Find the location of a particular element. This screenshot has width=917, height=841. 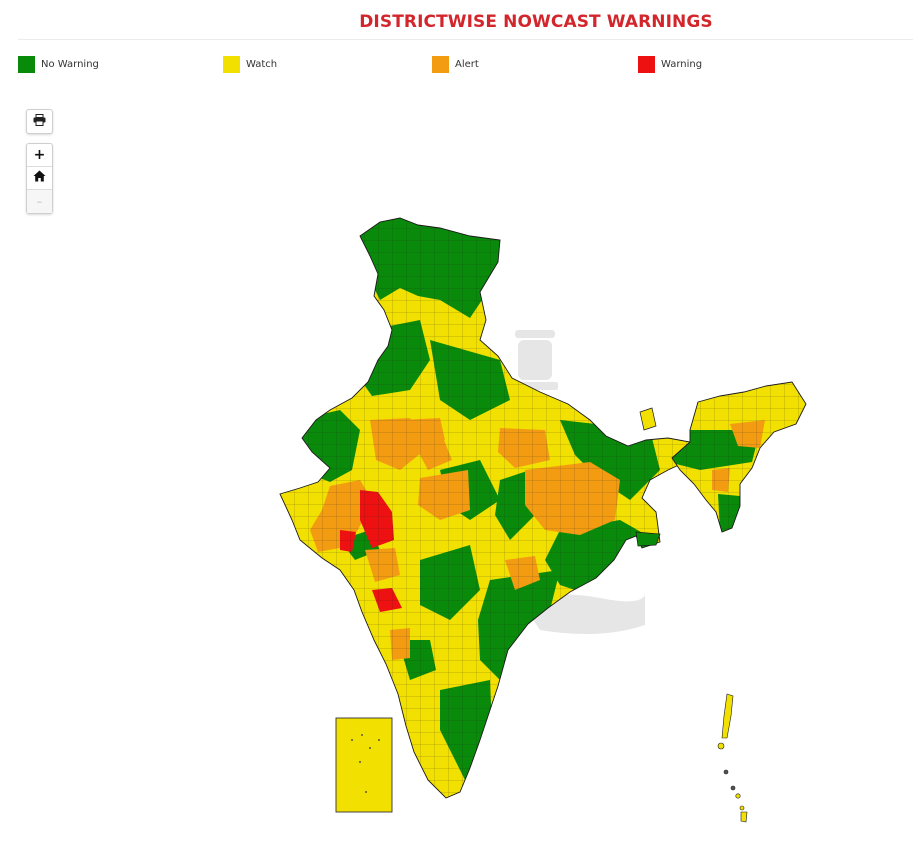

legend-item-watch: Watch is located at coordinates (250, 64).